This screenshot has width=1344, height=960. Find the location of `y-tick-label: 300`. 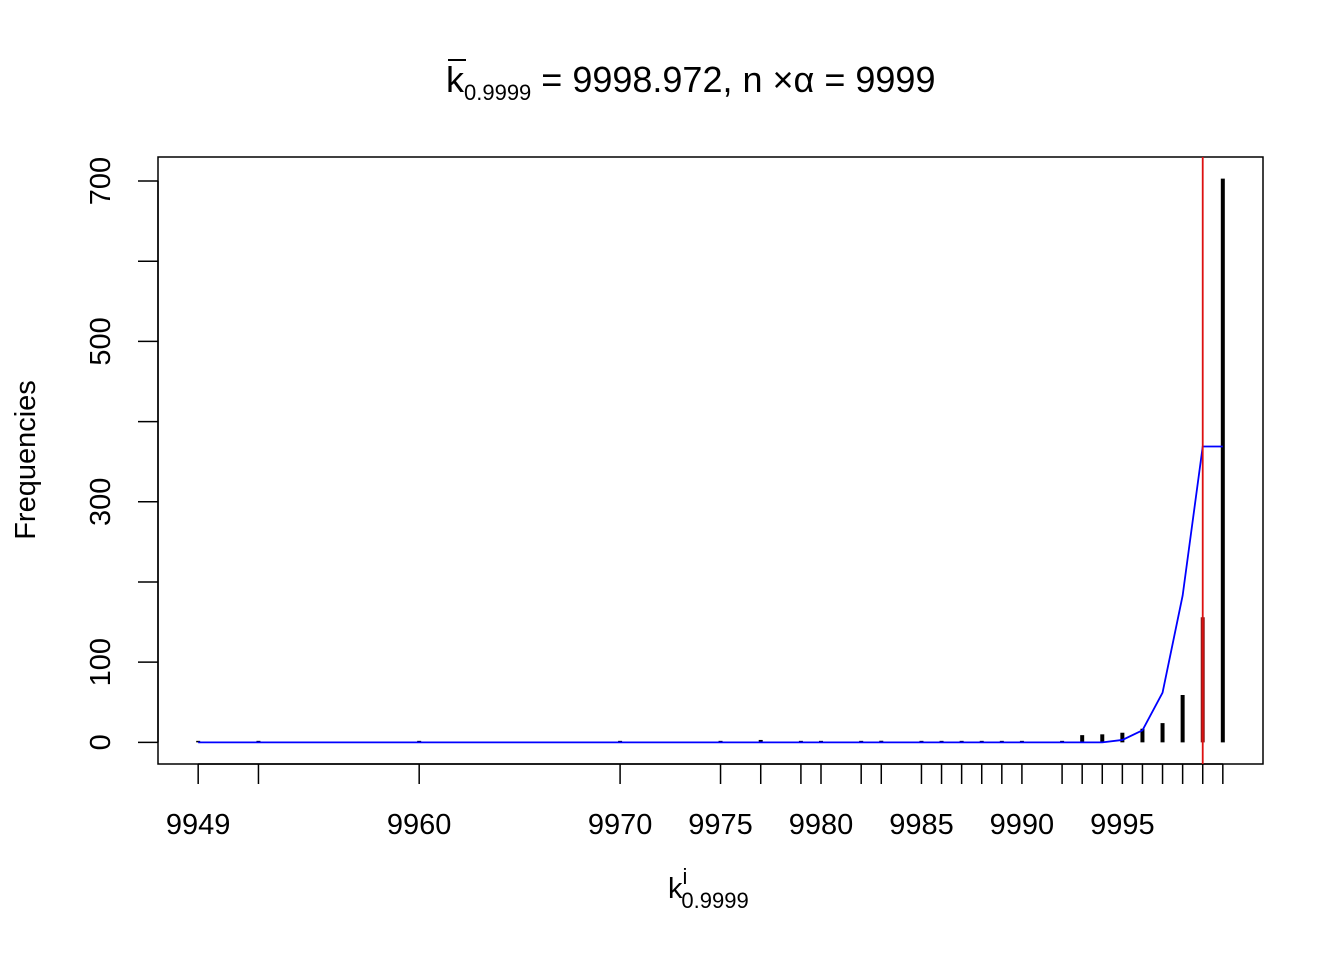

y-tick-label: 300 is located at coordinates (101, 502).